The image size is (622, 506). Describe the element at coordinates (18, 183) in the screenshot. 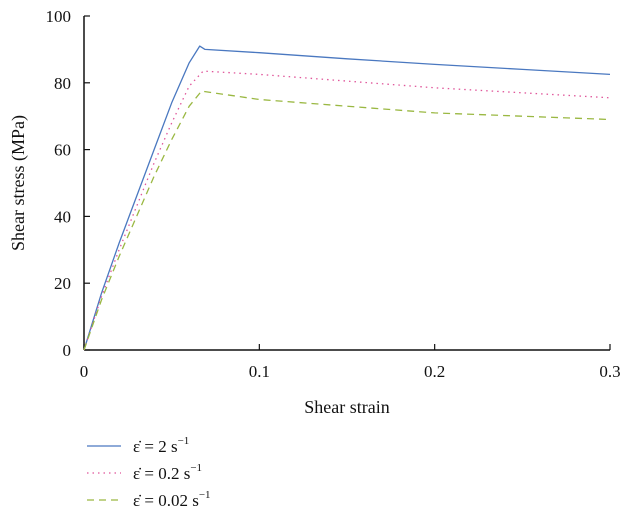

I see `y-axis-title: Shear stress (MPa)` at that location.